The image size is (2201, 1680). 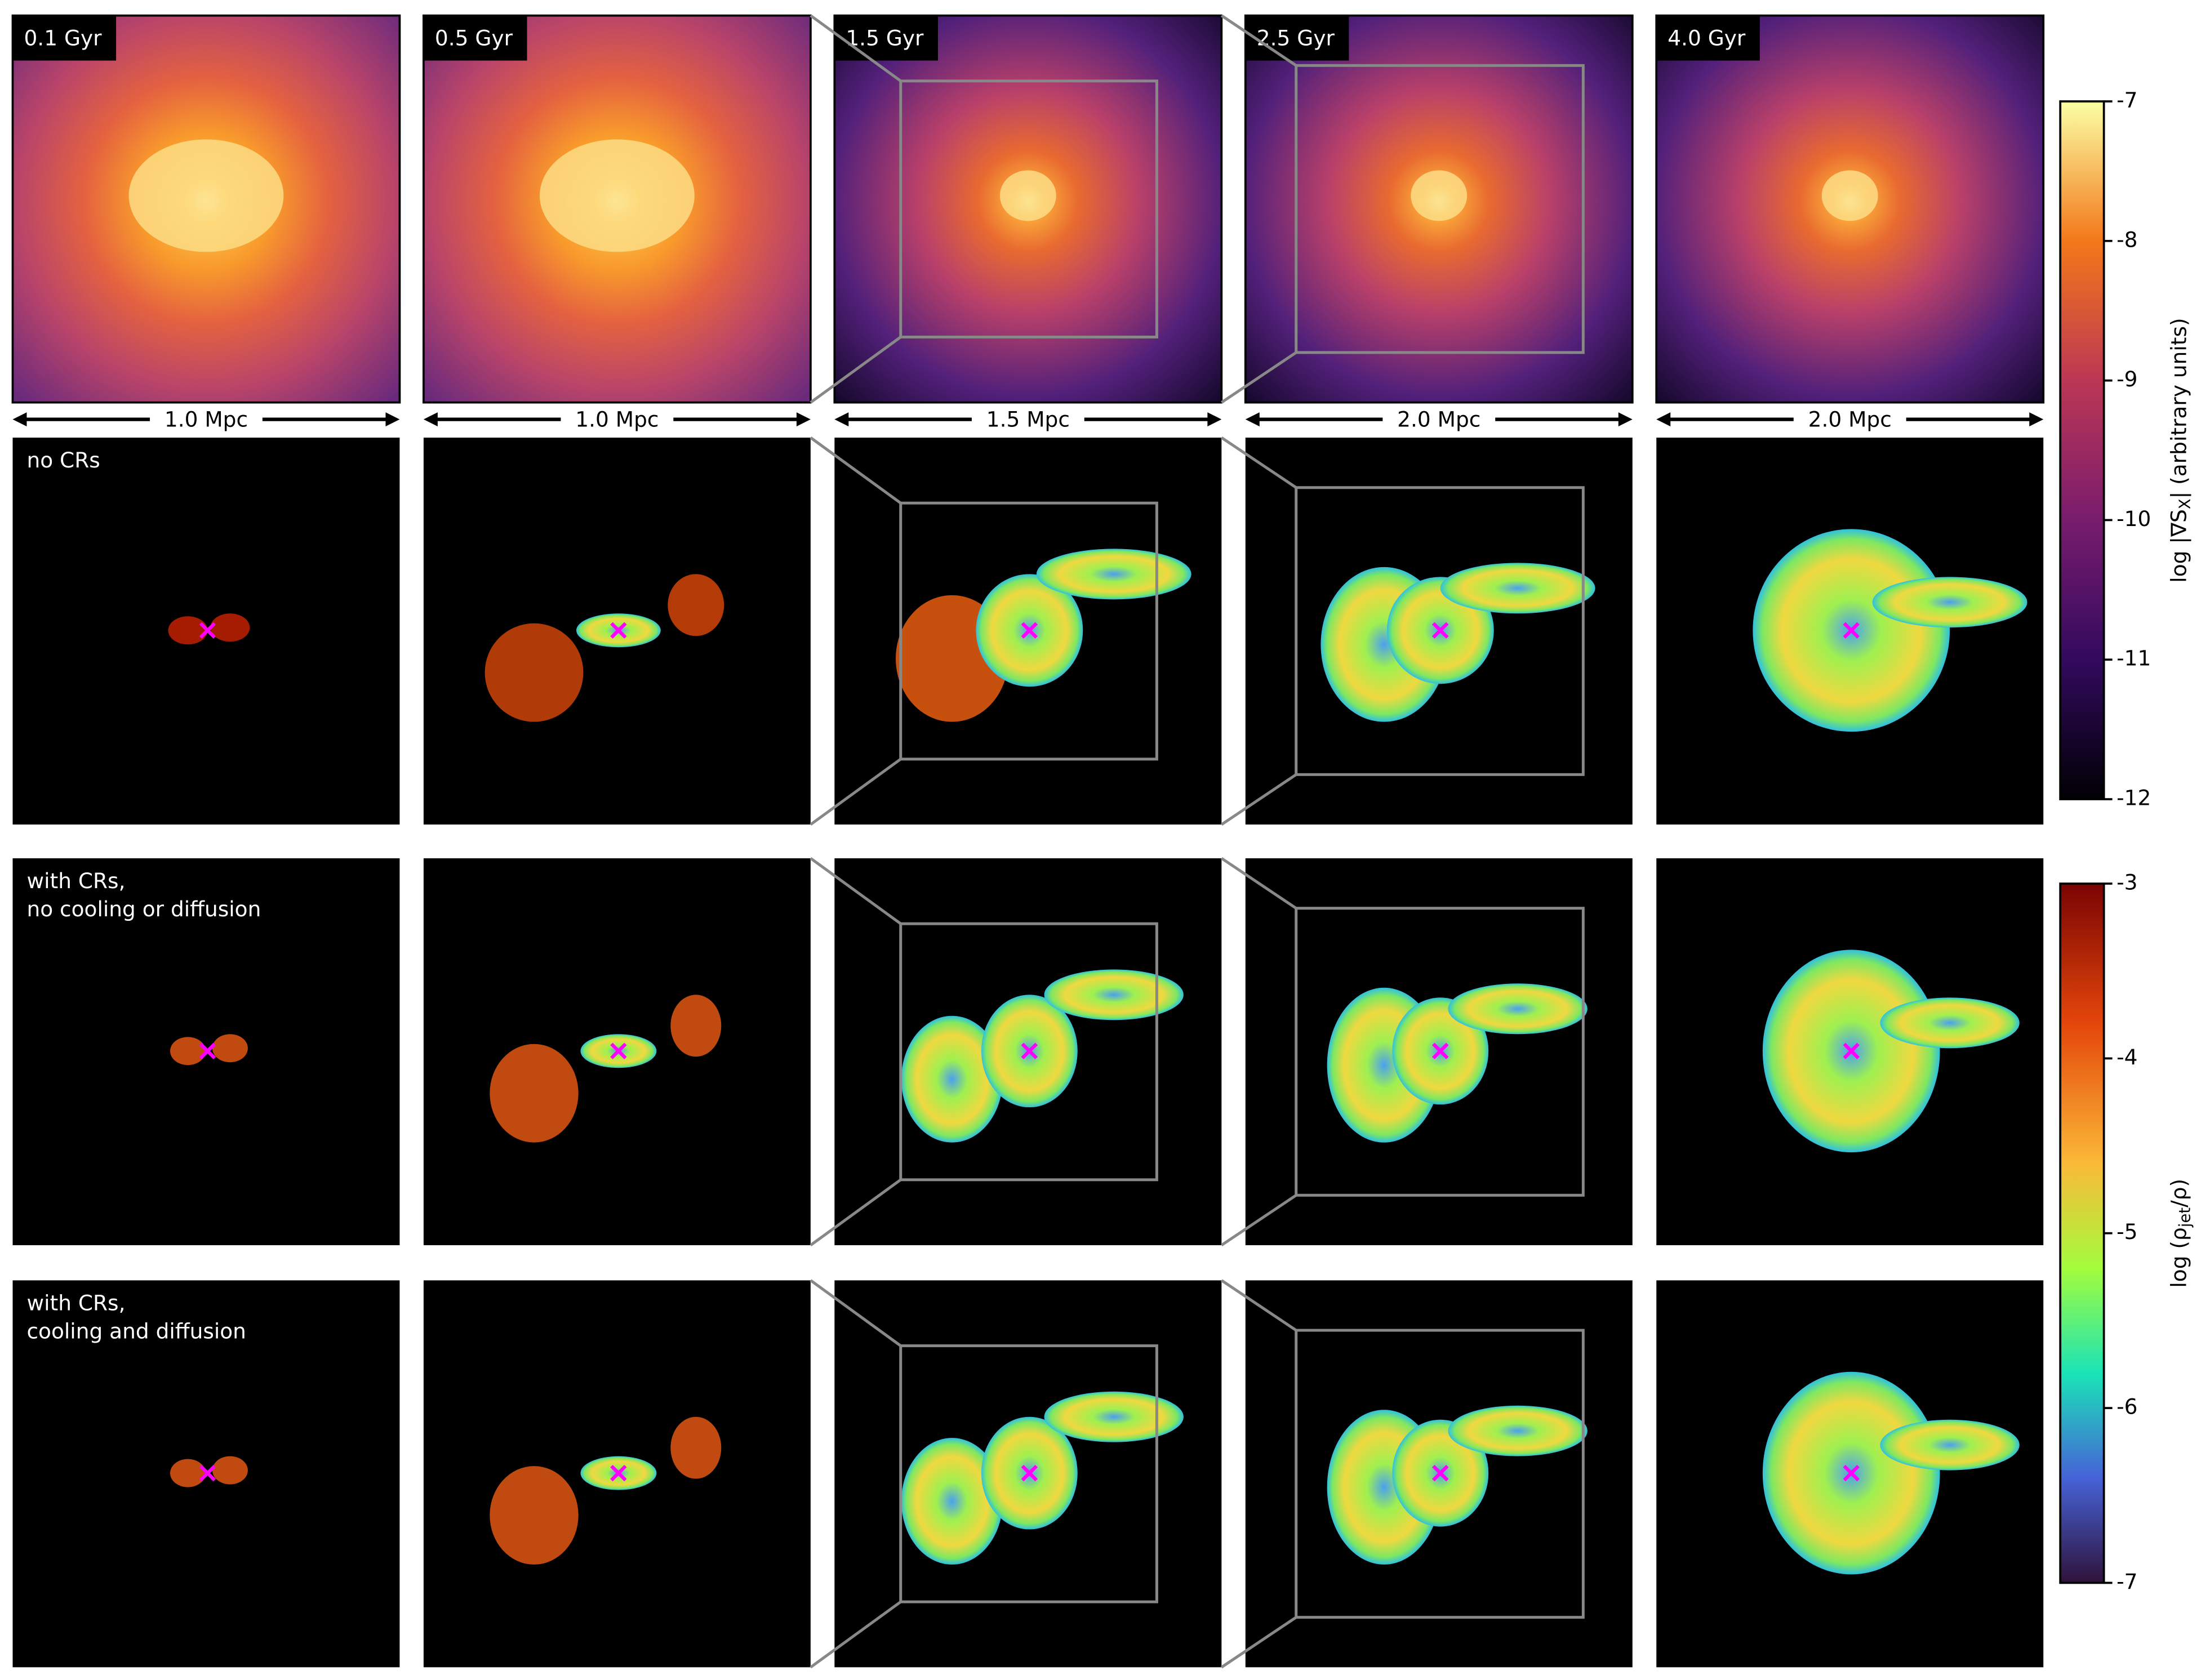 I want to click on tick-label: -5, so click(x=2126, y=1231).